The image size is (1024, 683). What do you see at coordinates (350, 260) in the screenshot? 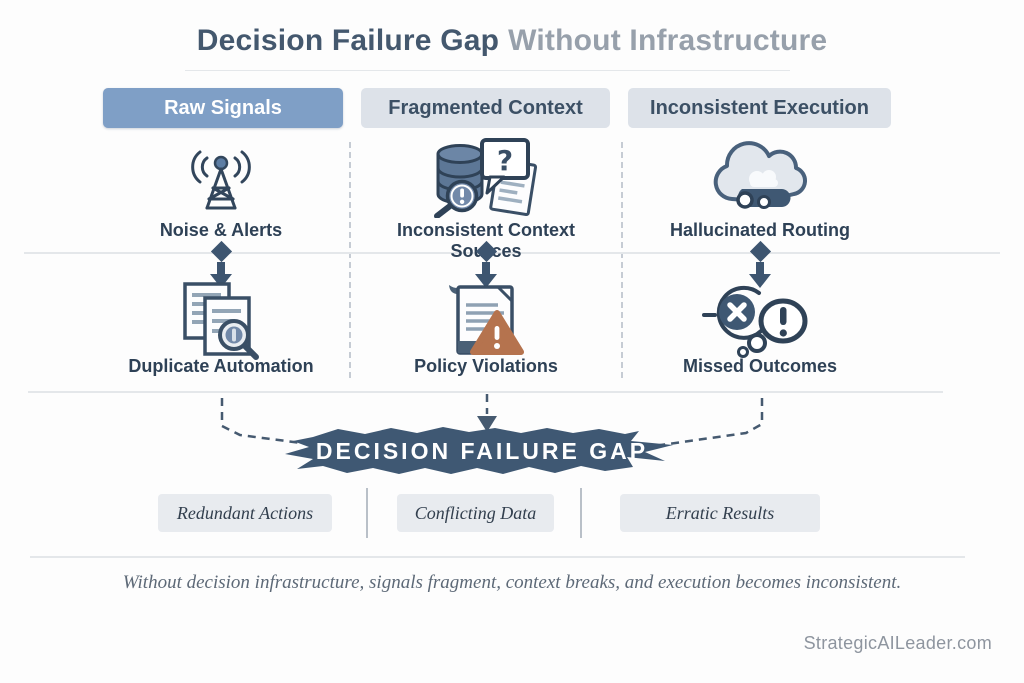
I see `column-divider-left` at bounding box center [350, 260].